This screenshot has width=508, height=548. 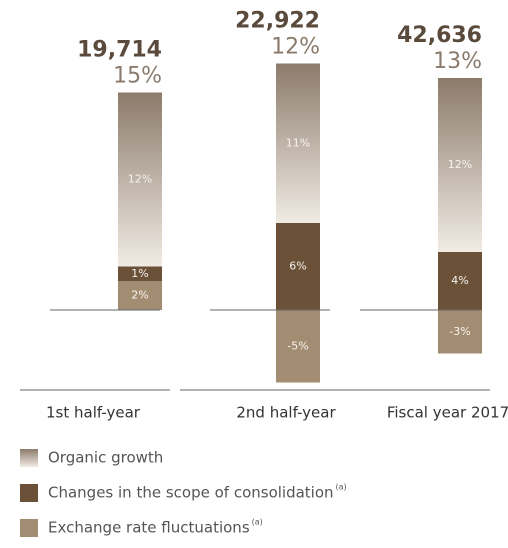 I want to click on total-percent: 12%, so click(x=295, y=47).